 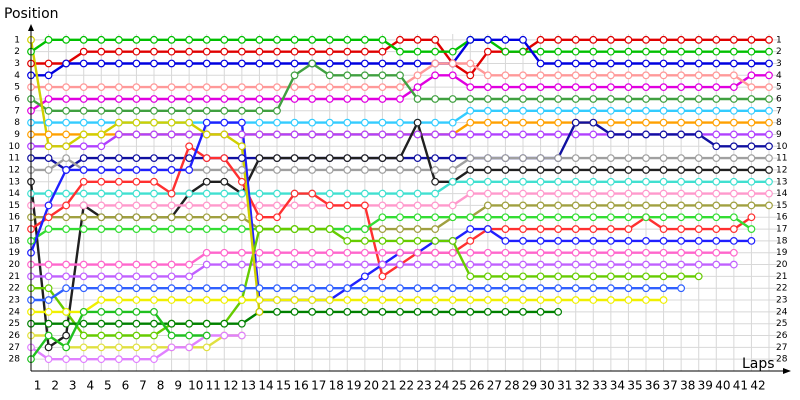 I want to click on y-tick-label-right: 21, so click(x=781, y=277).